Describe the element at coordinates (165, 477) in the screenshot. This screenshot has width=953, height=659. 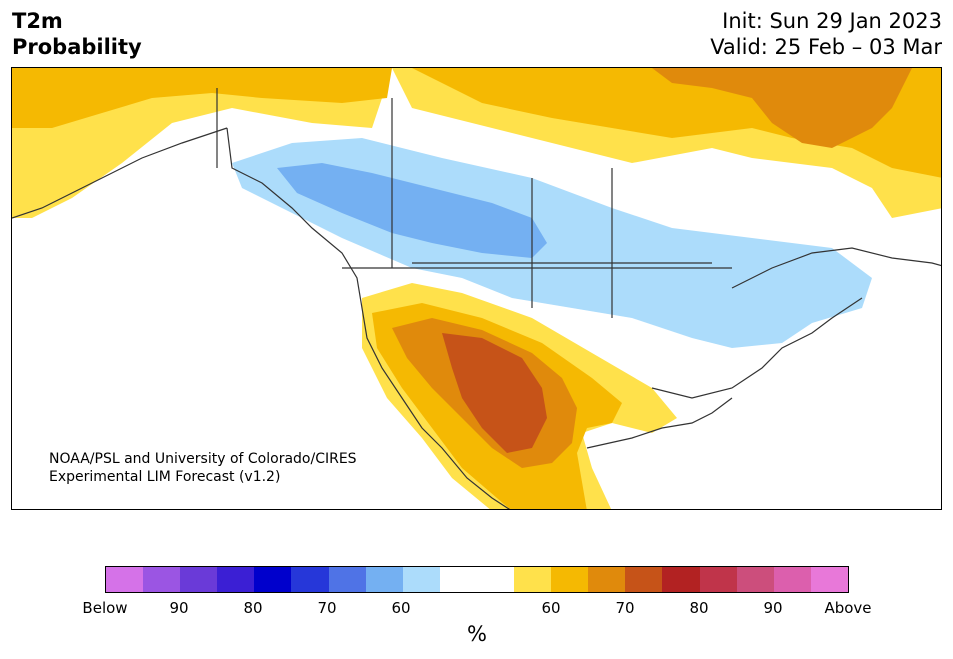
I see `credit-line-2: Experimental LIM Forecast (v1.2)` at that location.